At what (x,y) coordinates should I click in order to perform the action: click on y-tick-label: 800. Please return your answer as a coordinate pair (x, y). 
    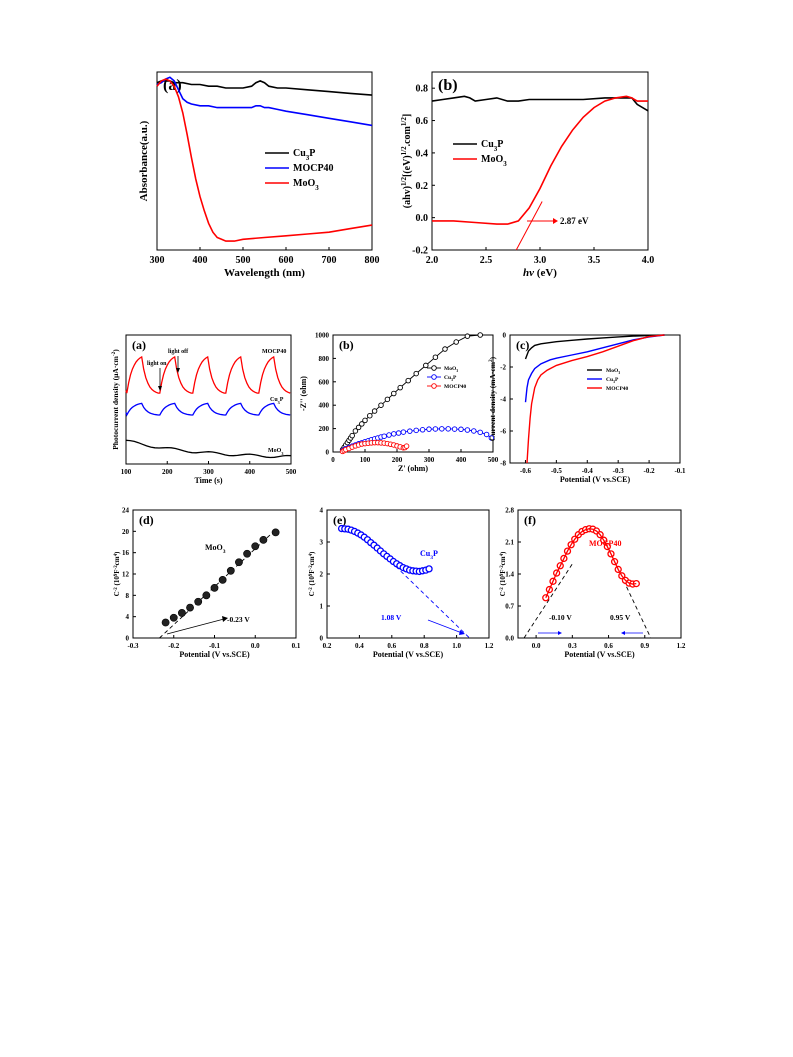
    Looking at the image, I should click on (324, 359).